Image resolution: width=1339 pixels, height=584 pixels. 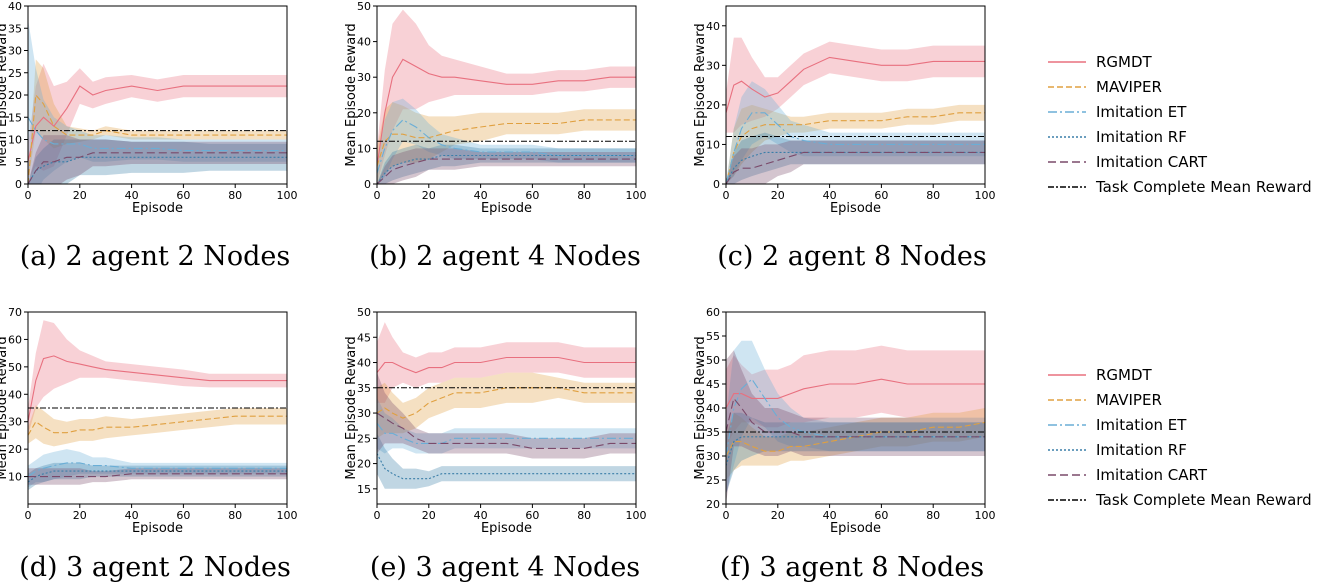 I want to click on y-tick-label: 5, so click(x=18, y=162).